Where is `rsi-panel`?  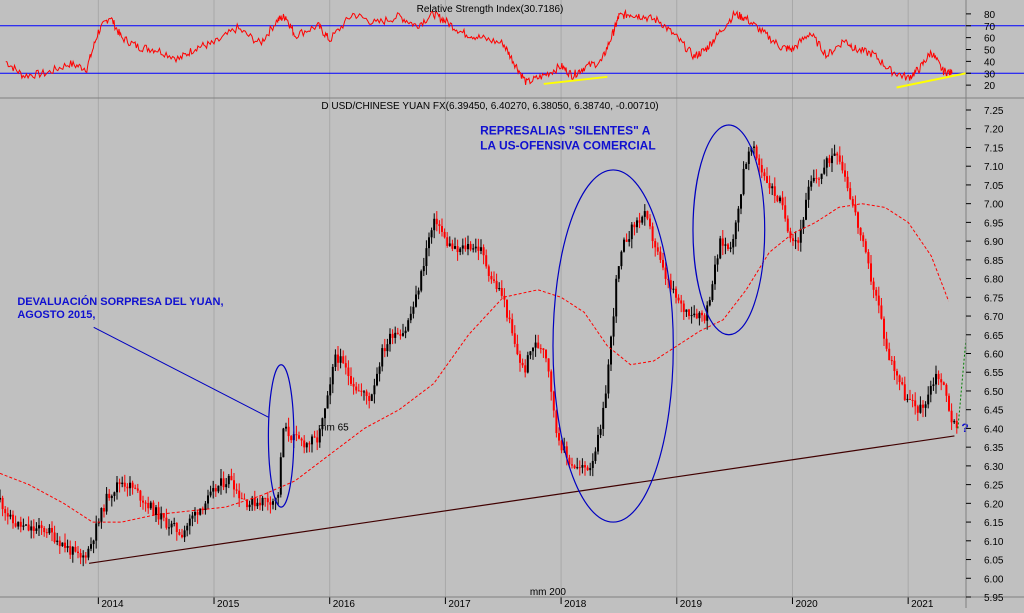
rsi-panel is located at coordinates (512, 48).